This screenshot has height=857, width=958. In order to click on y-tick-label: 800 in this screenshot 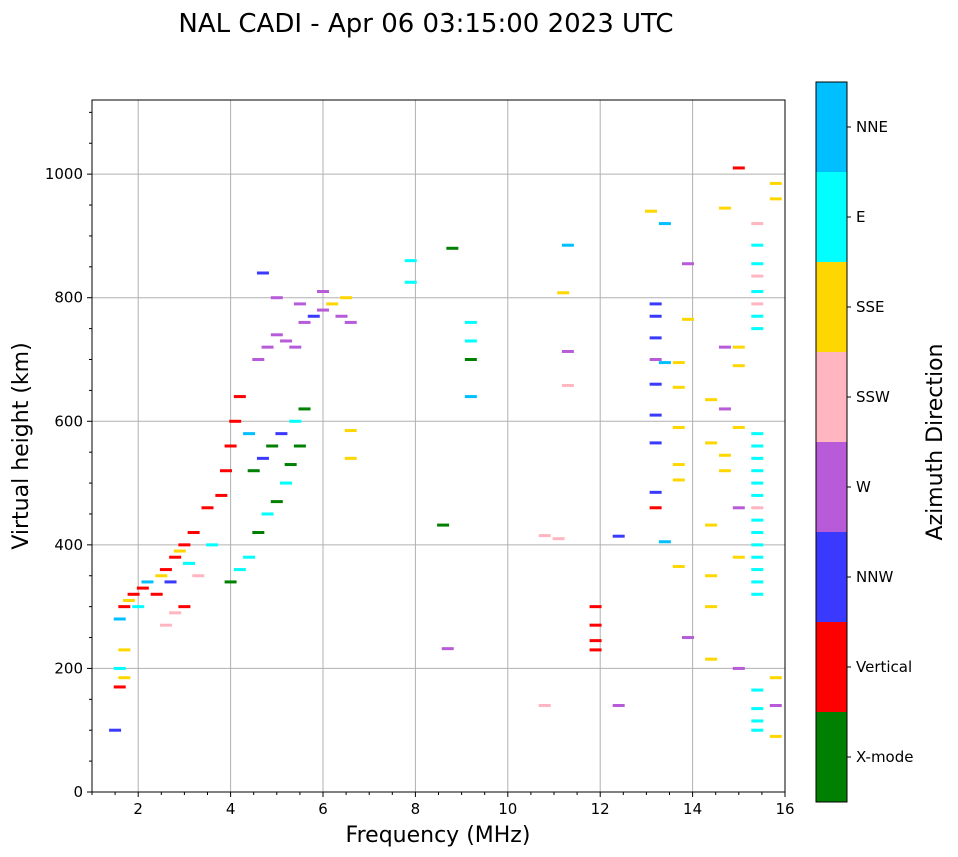, I will do `click(68, 298)`.